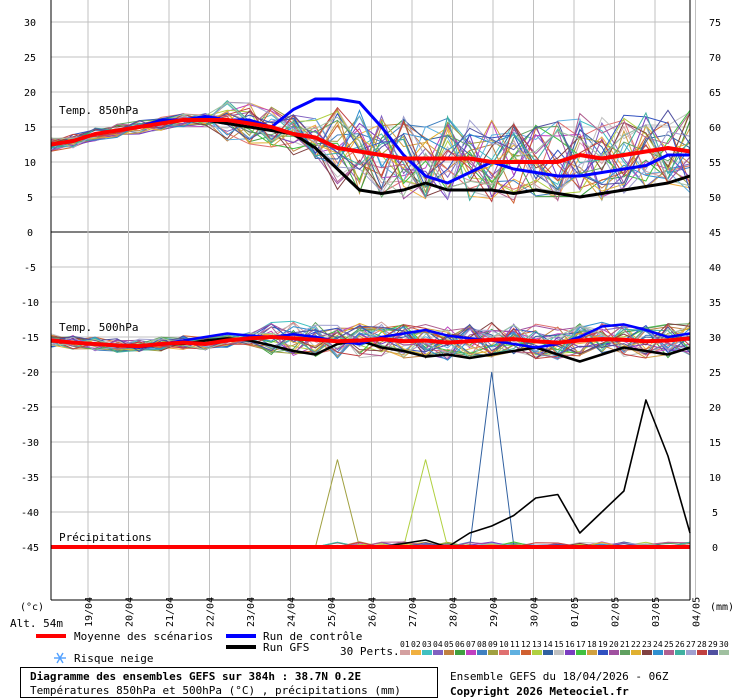  What do you see at coordinates (548, 644) in the screenshot?
I see `member-number-label: 14` at bounding box center [548, 644].